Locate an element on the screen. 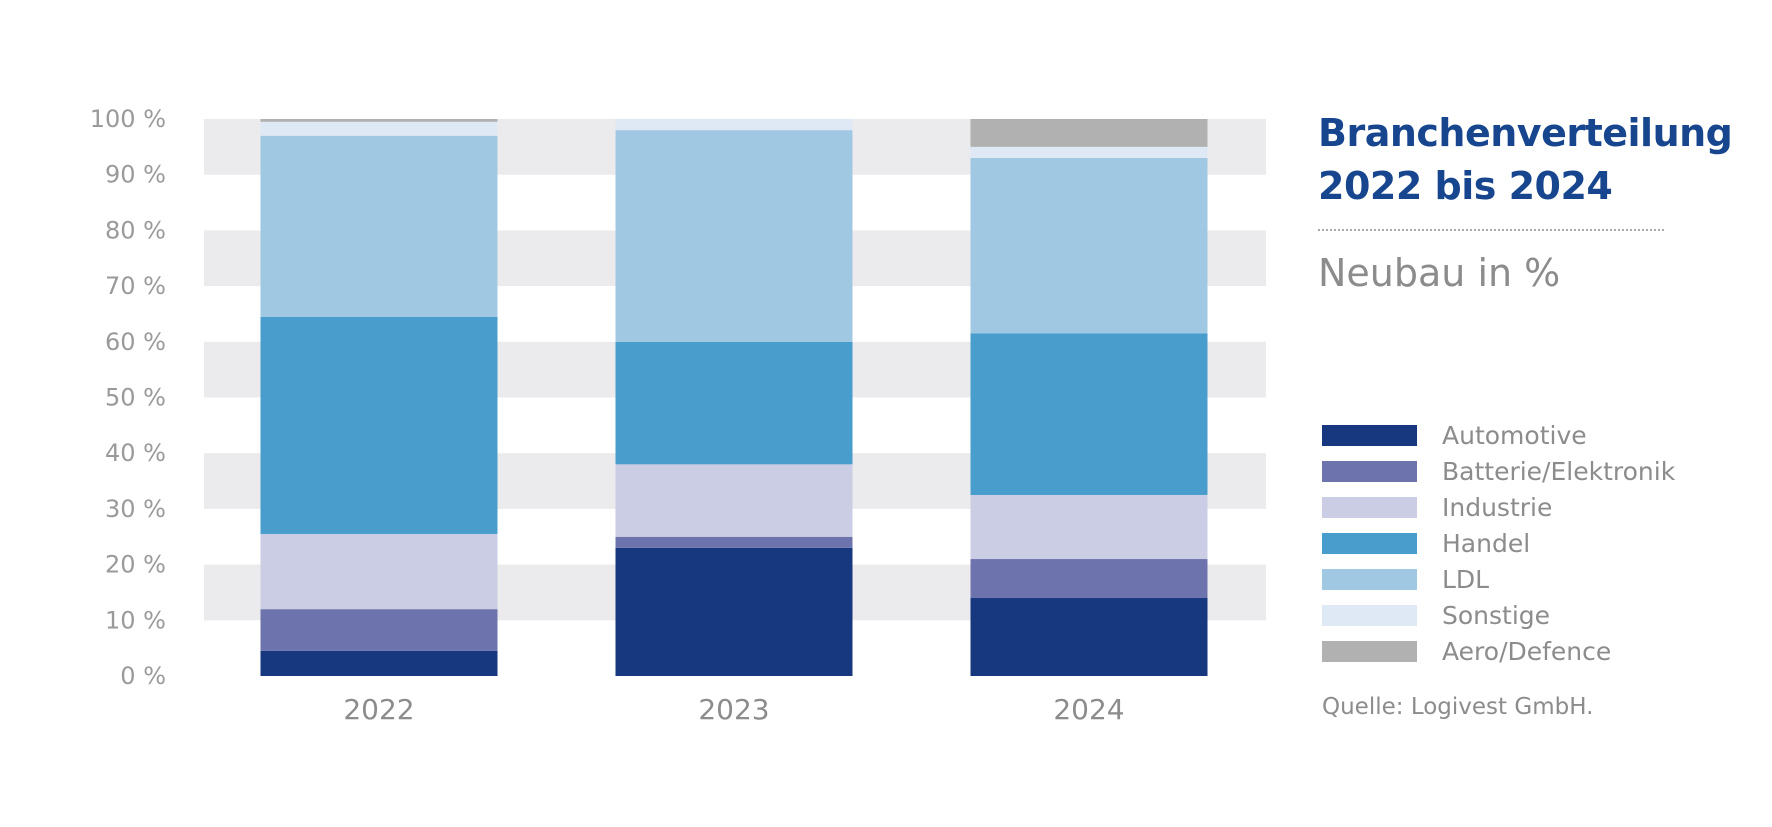  bar-segment-2024-handel is located at coordinates (1089, 414).